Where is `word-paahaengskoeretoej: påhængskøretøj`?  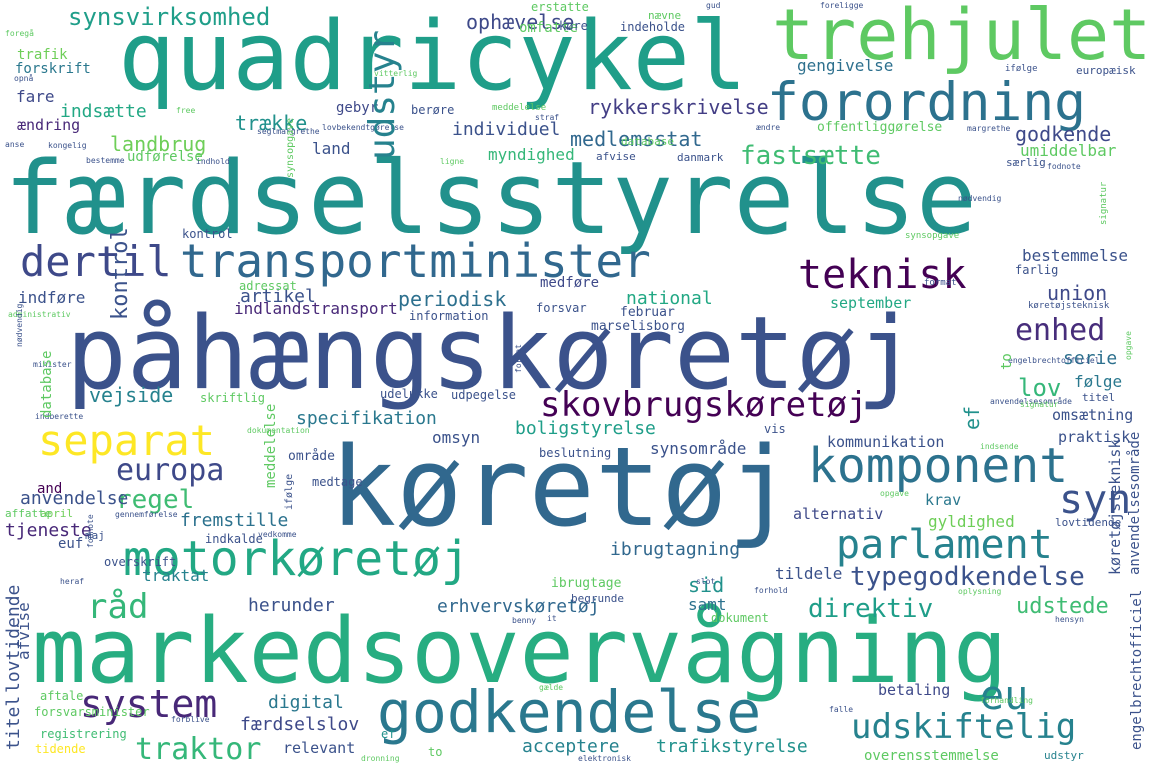 word-paahaengskoeretoej: påhængskøretøj is located at coordinates (492, 353).